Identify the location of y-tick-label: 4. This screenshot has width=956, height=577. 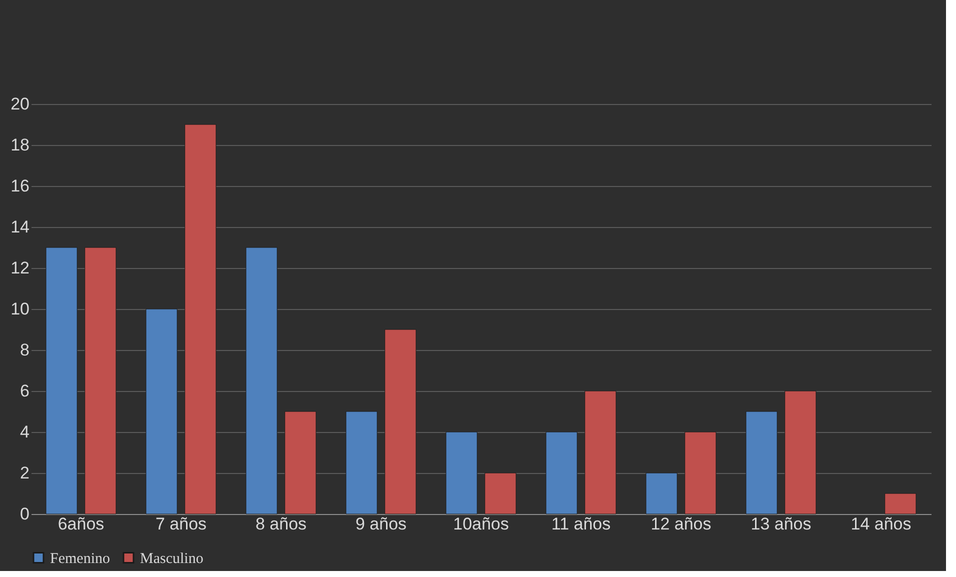
(25, 432).